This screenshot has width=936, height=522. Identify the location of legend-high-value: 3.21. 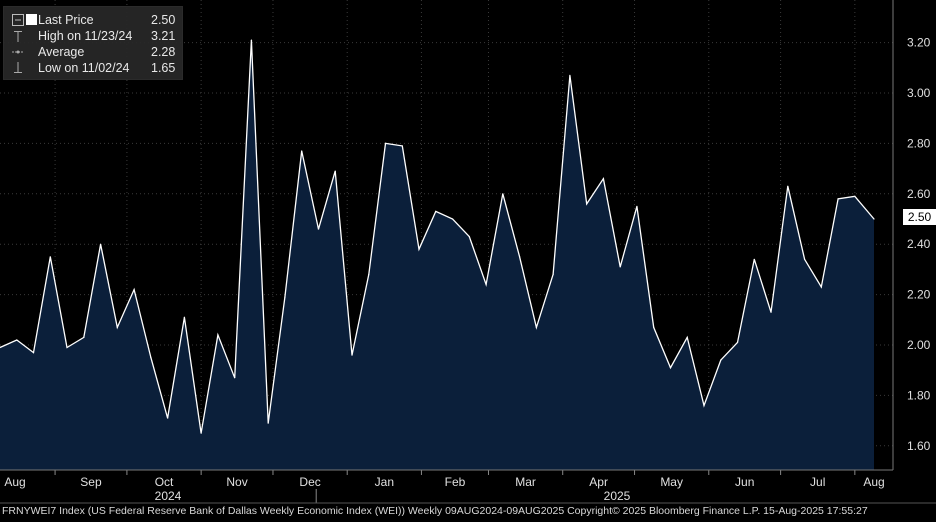
(163, 36).